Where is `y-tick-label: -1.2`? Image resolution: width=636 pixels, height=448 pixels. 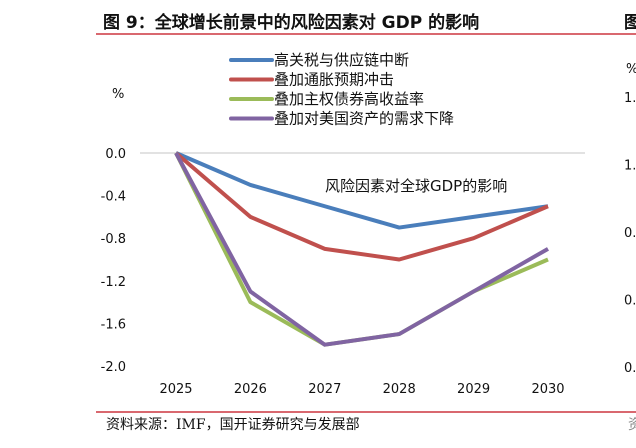
y-tick-label: -1.2 is located at coordinates (113, 282).